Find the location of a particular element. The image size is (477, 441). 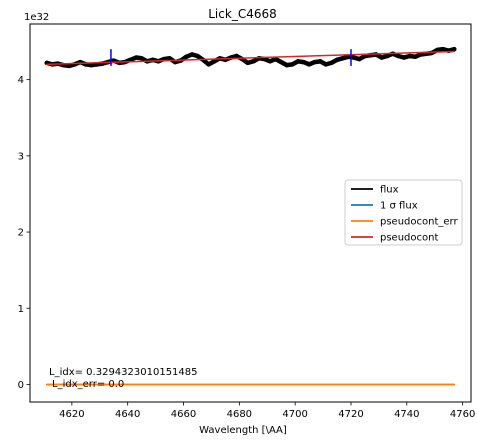

x-tick-label: 4660 is located at coordinates (183, 414).